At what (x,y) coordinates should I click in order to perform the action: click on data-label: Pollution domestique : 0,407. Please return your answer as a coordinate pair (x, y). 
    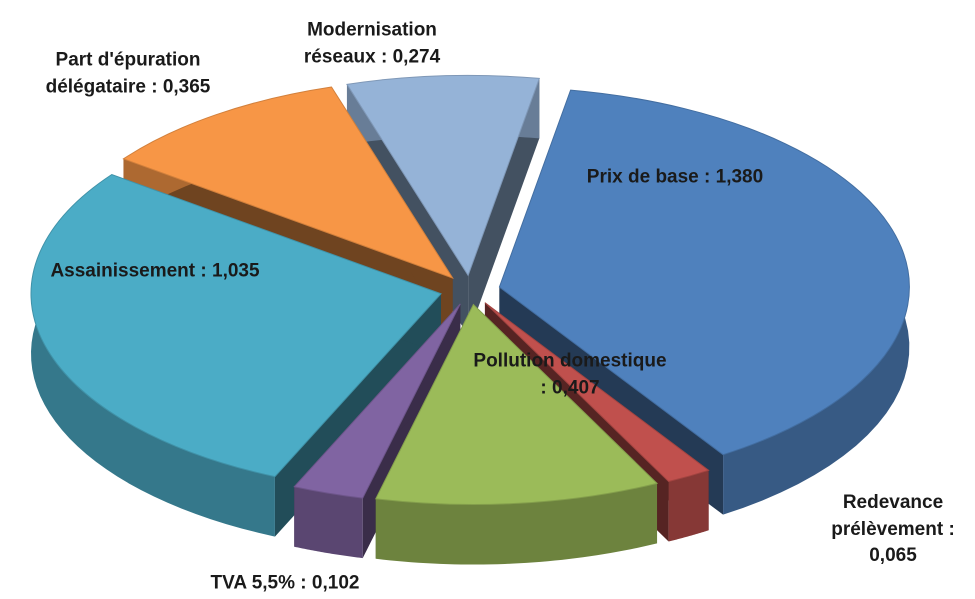
    Looking at the image, I should click on (570, 374).